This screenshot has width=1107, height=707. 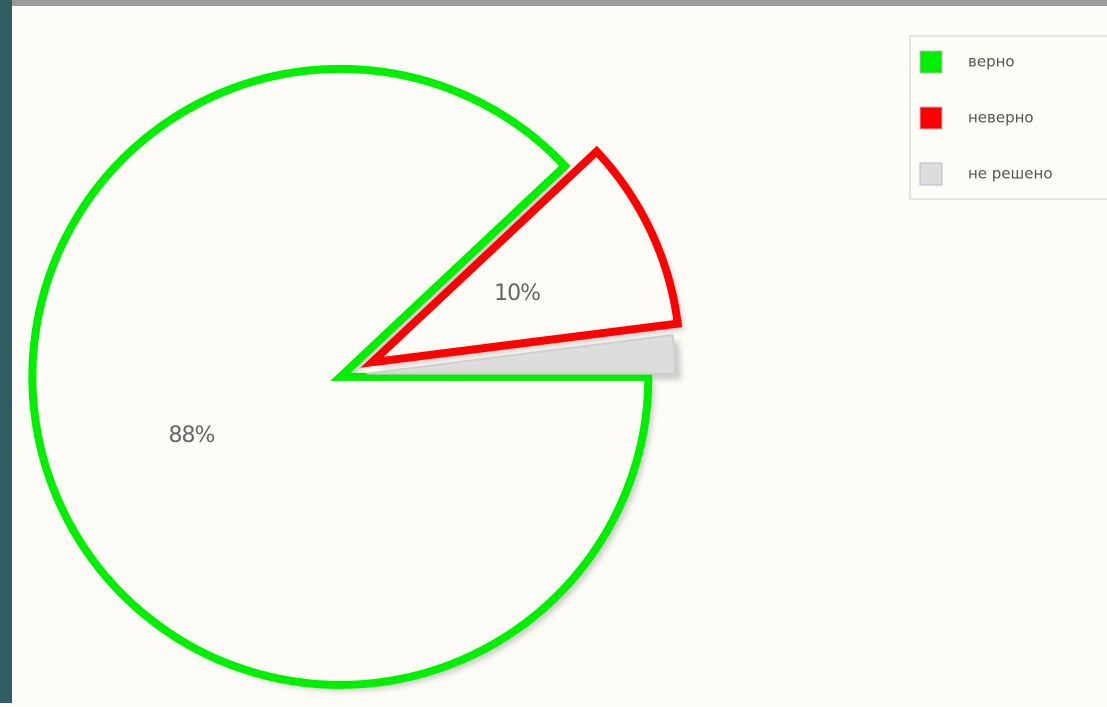 I want to click on slice-label: 10%, so click(x=517, y=293).